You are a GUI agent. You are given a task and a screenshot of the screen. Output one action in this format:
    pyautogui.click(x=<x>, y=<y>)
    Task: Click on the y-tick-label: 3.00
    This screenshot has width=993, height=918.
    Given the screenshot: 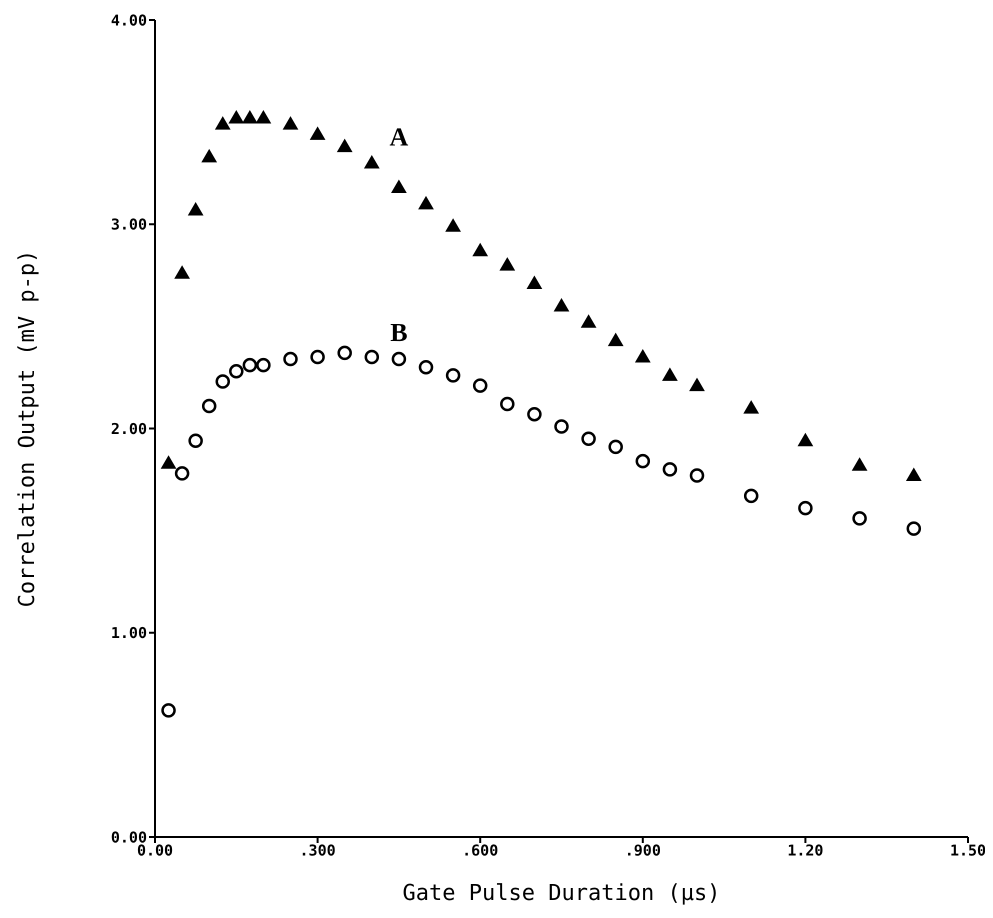 What is the action you would take?
    pyautogui.click(x=128, y=225)
    